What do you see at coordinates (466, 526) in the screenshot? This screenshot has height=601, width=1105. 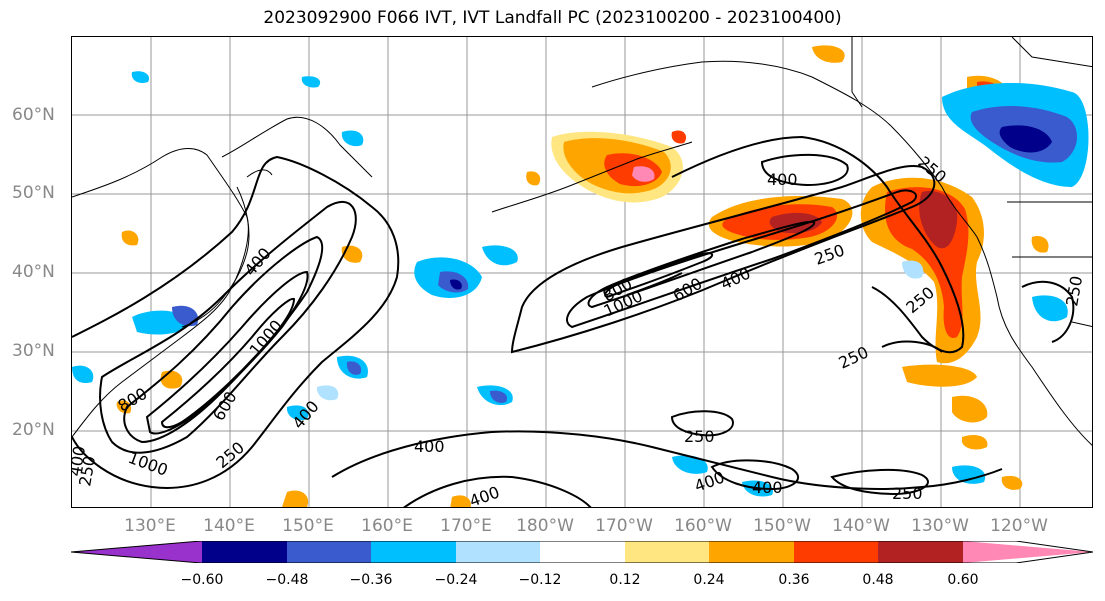 I see `lon-label-170e: 170°E` at bounding box center [466, 526].